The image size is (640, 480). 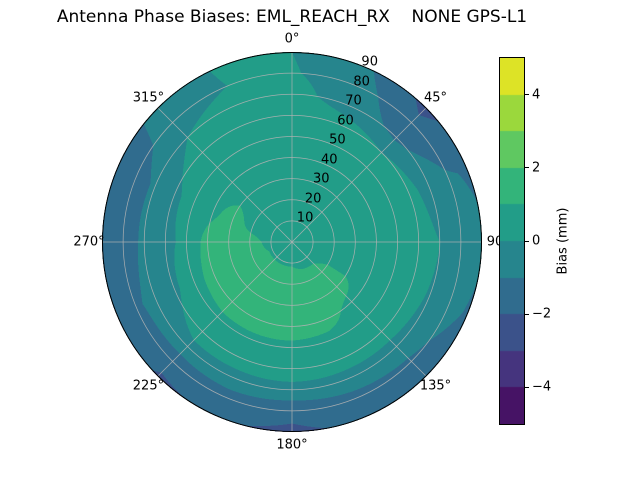 I want to click on colorbar-tick-label: −2, so click(x=542, y=314).